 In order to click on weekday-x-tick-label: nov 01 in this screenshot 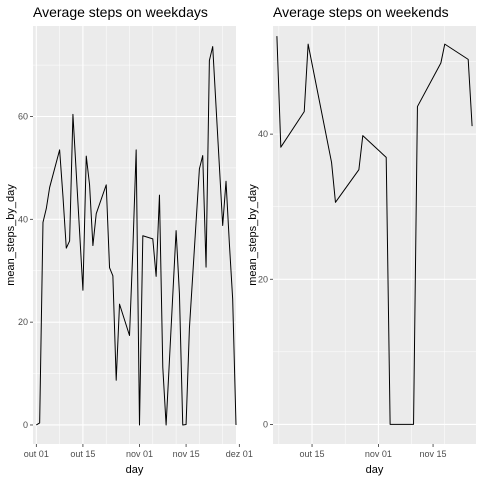, I will do `click(139, 454)`.